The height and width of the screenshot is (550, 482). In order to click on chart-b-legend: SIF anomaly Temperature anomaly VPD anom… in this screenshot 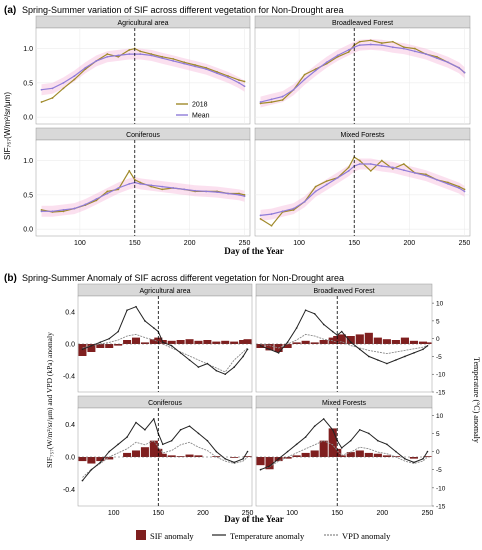, I will do `click(263, 535)`.